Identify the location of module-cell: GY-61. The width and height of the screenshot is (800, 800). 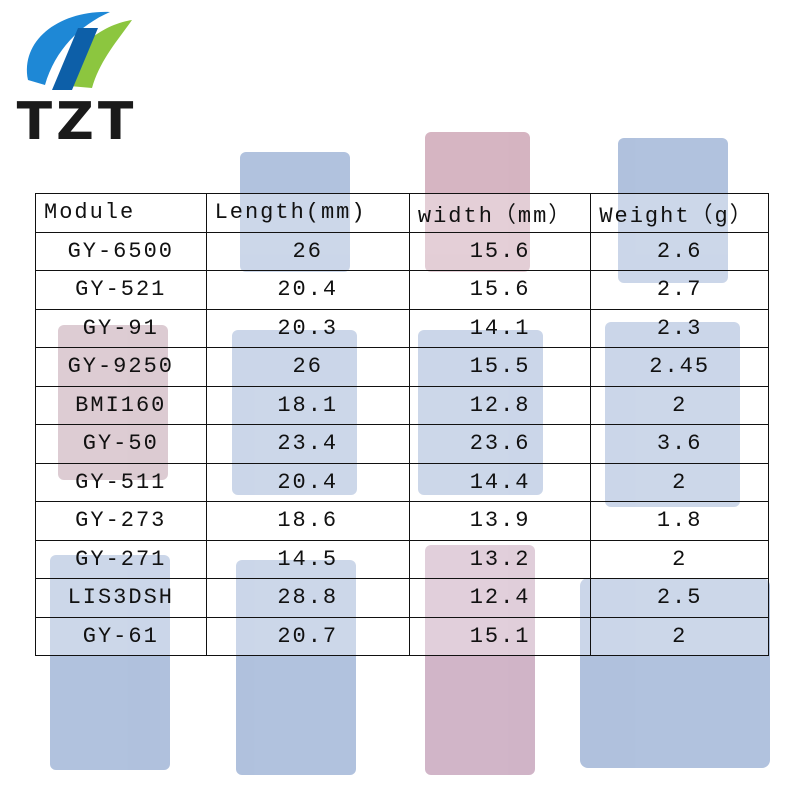
(121, 636).